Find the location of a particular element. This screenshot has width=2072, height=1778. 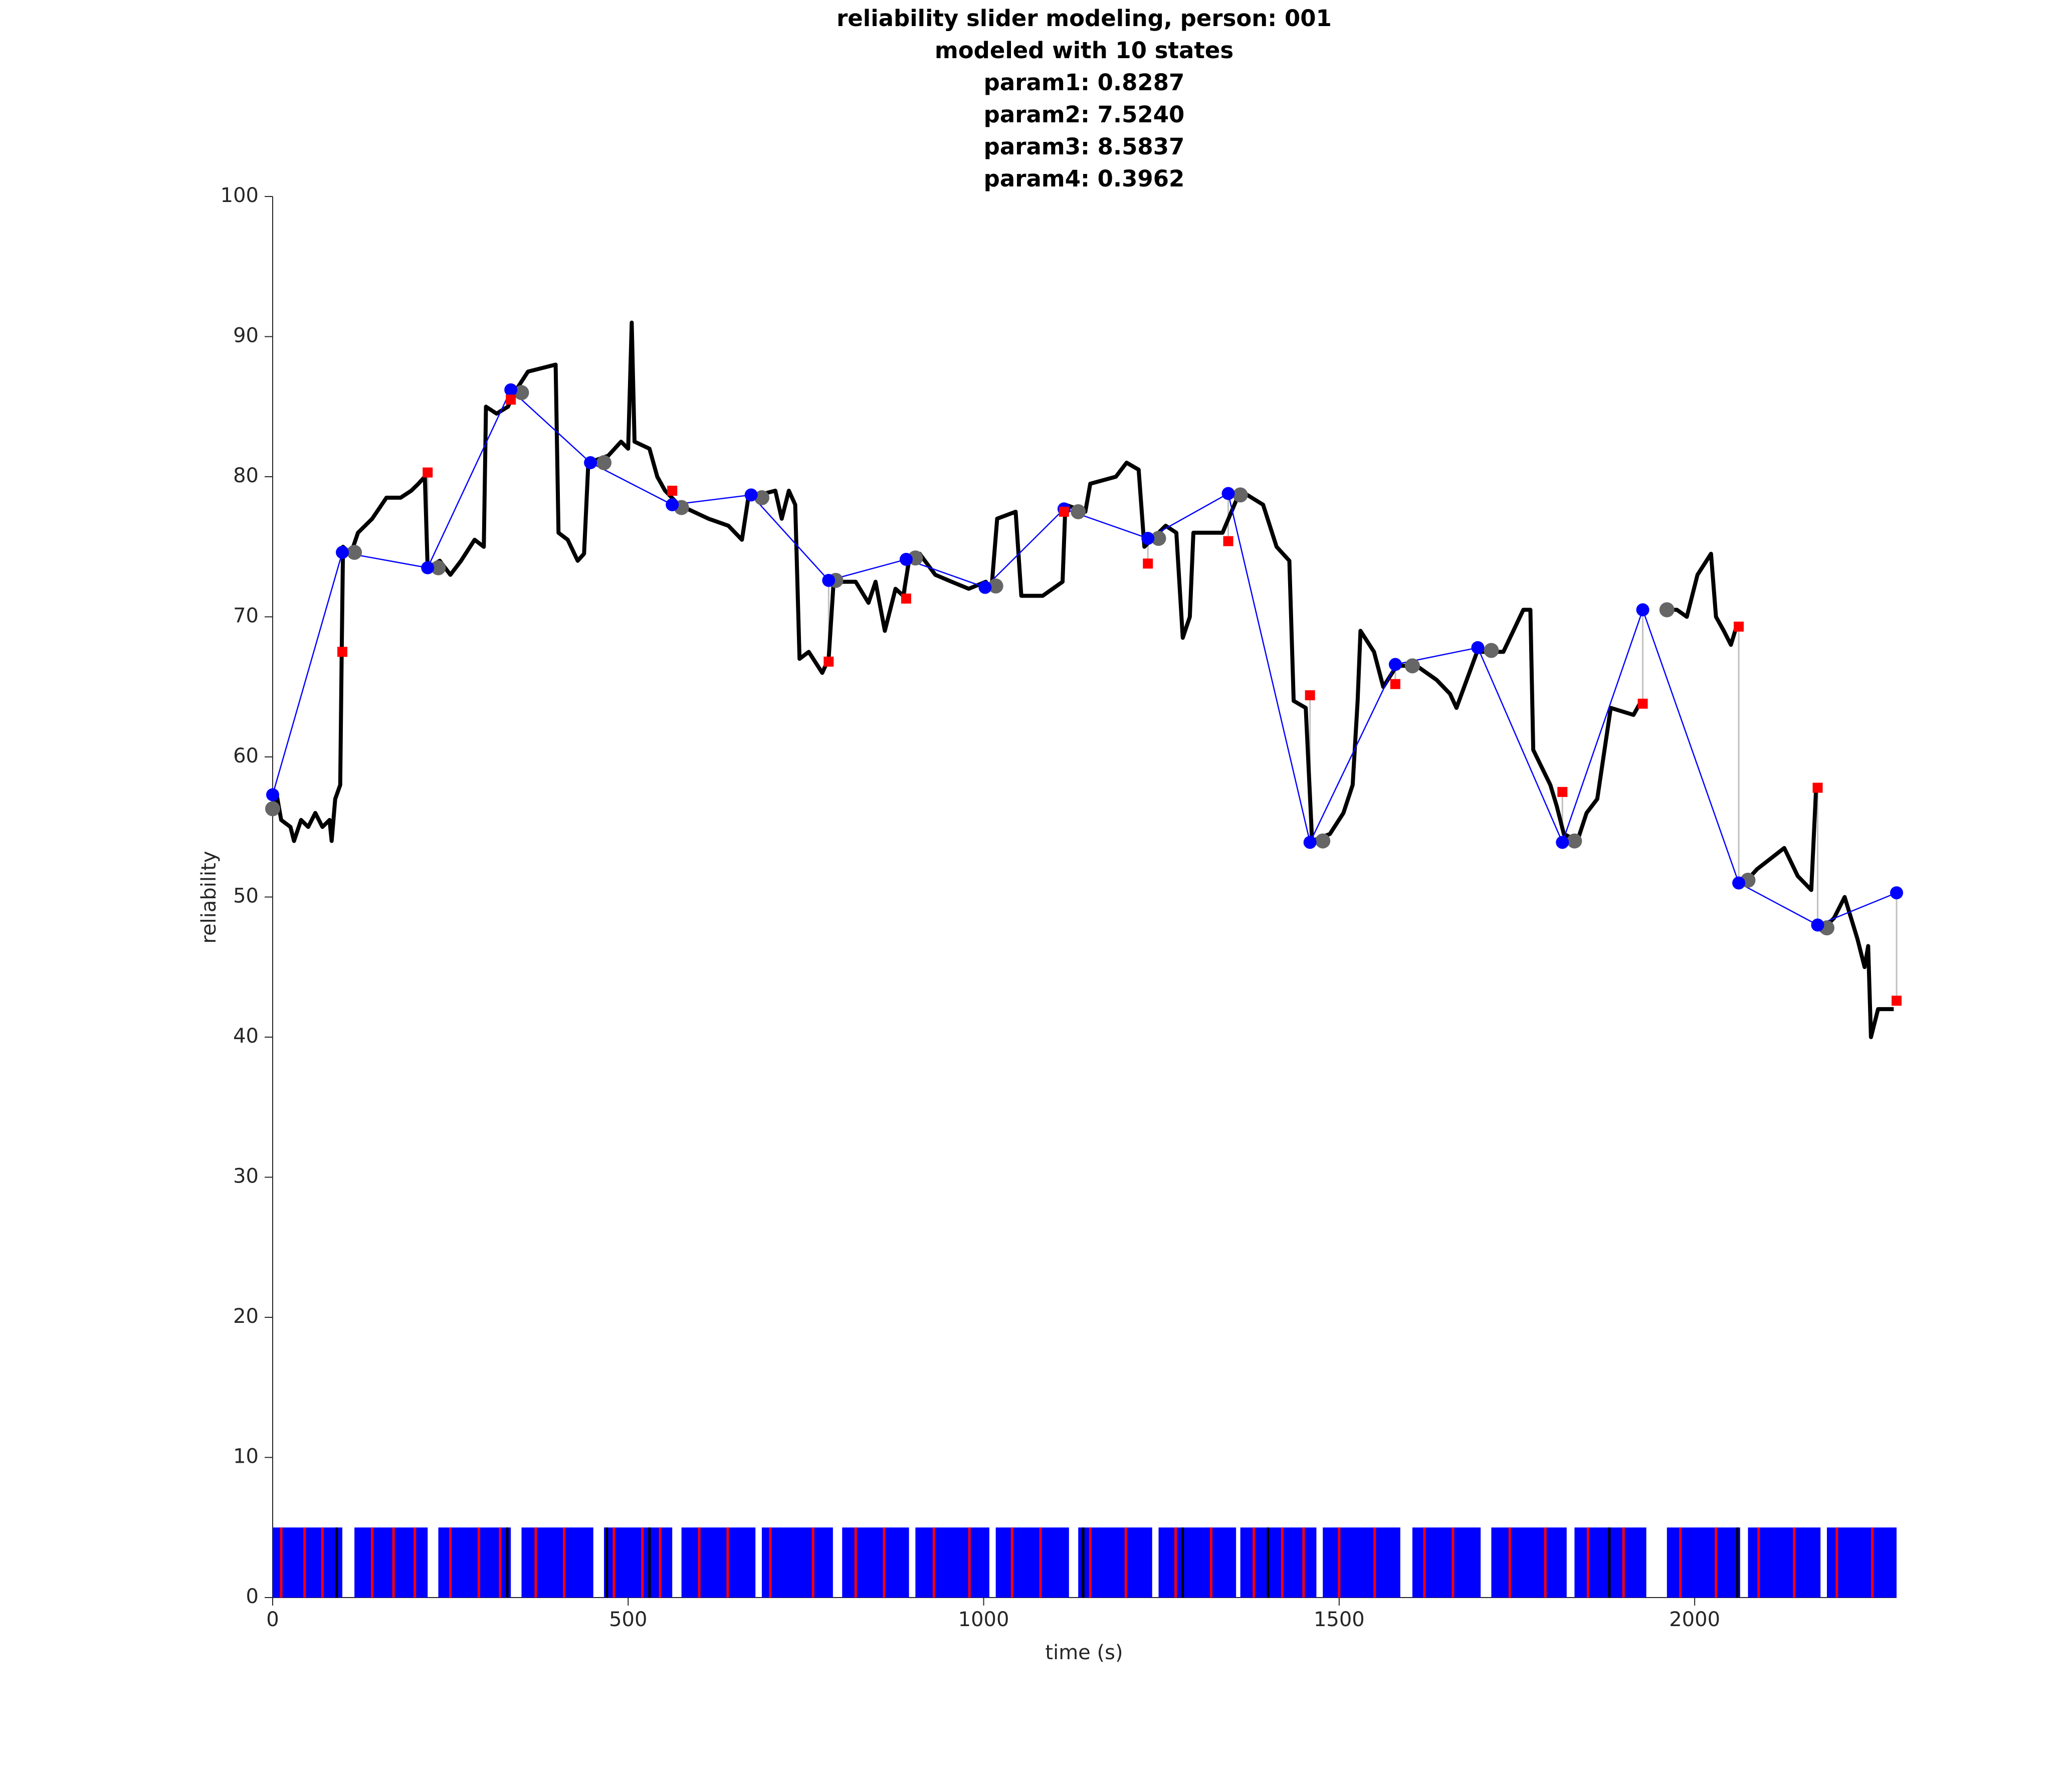

chart-title: reliability slider modeling, person: 001 is located at coordinates (1085, 18).